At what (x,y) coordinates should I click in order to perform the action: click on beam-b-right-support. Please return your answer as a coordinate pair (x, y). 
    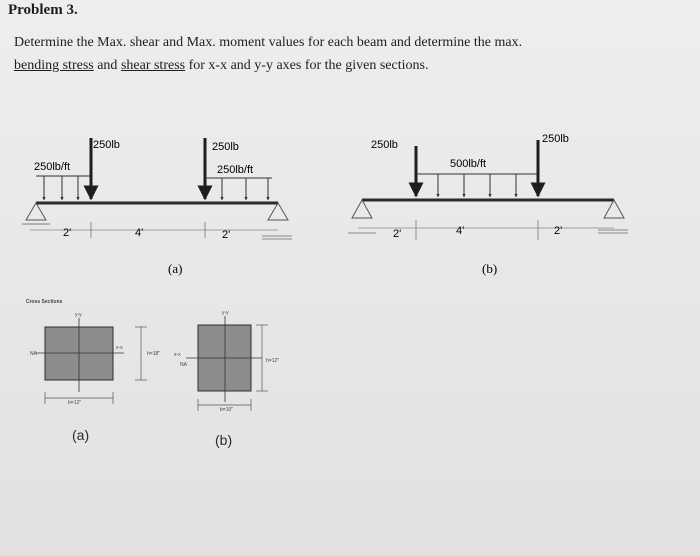
    Looking at the image, I should click on (614, 208).